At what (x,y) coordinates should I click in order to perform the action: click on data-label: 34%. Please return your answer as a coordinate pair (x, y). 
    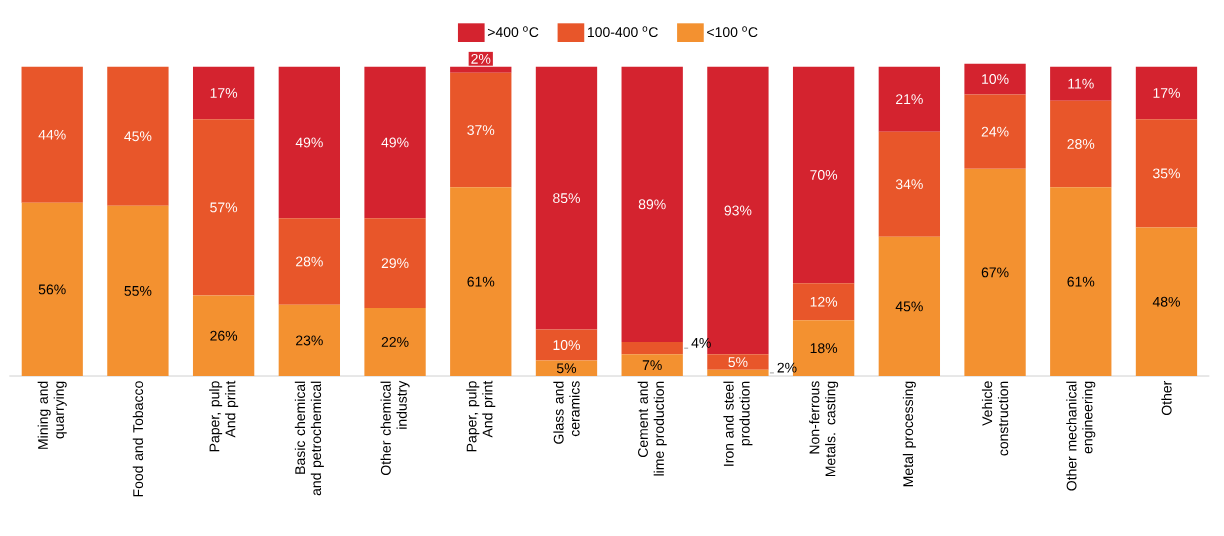
    Looking at the image, I should click on (909, 184).